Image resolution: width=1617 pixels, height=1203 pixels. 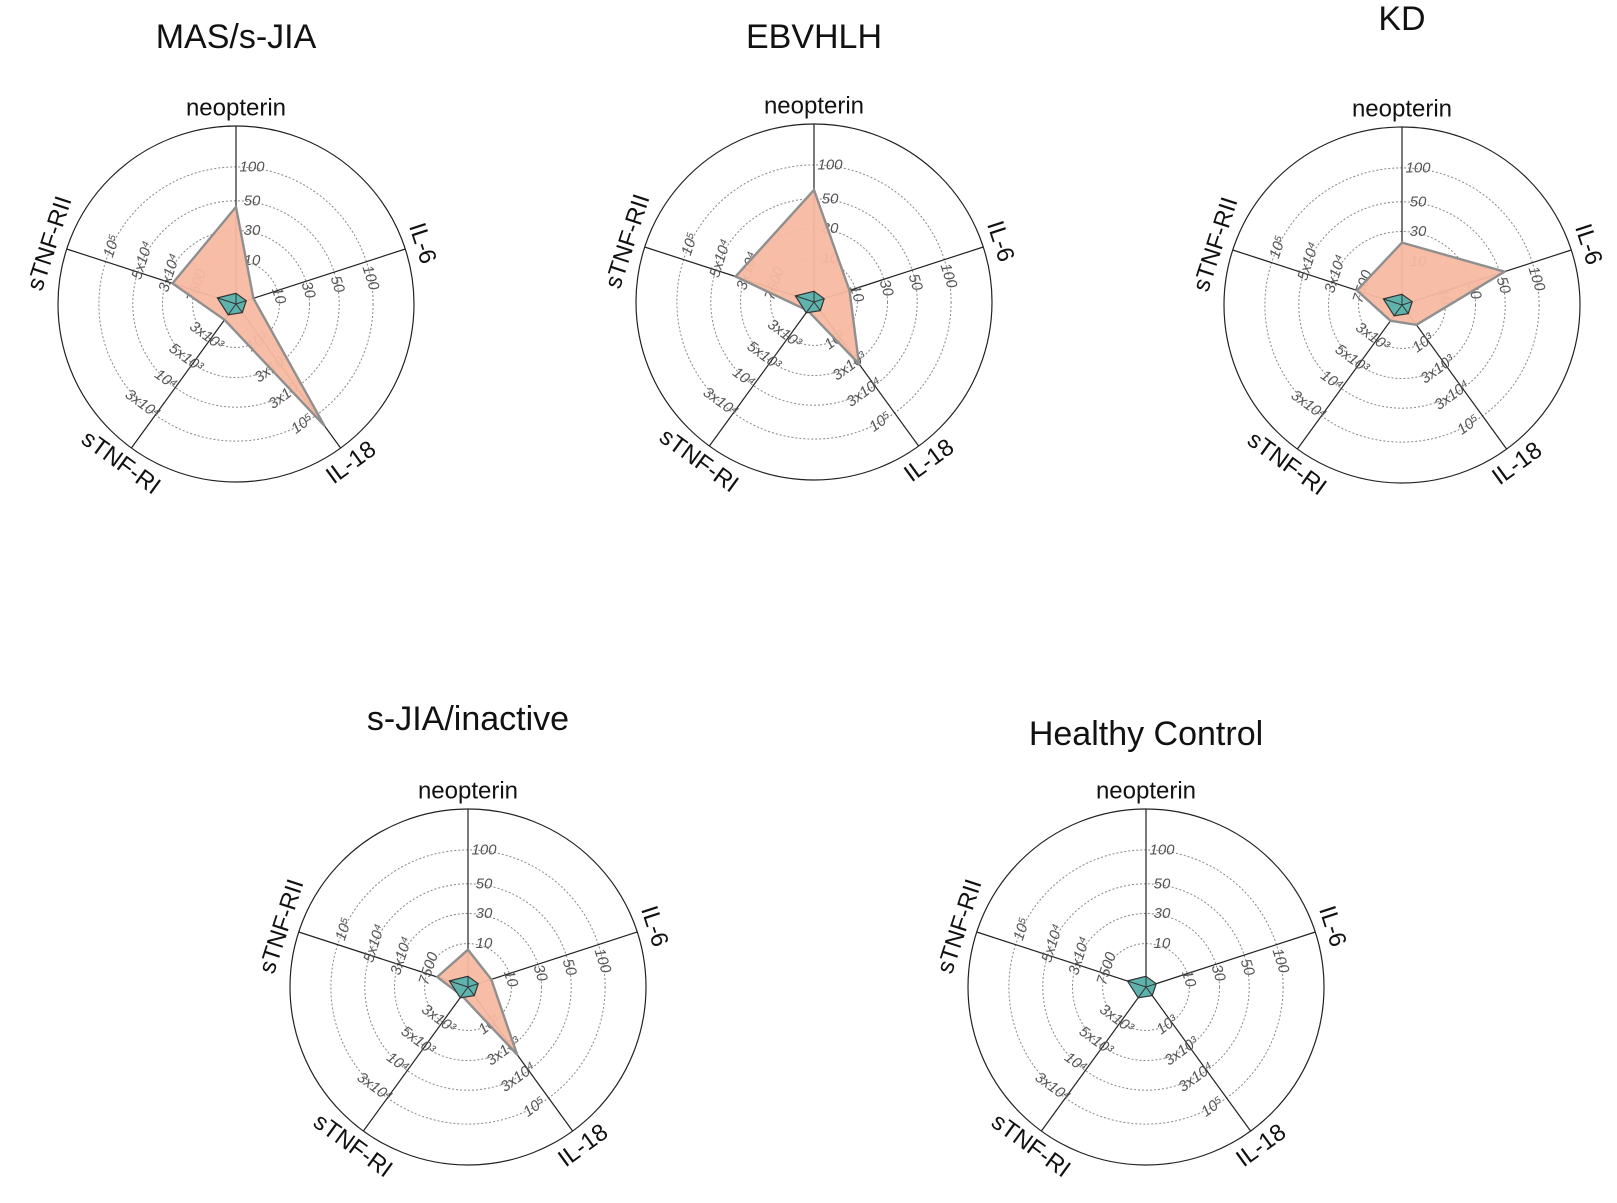 I want to click on tick-label: 10³, so click(x=1167, y=1024).